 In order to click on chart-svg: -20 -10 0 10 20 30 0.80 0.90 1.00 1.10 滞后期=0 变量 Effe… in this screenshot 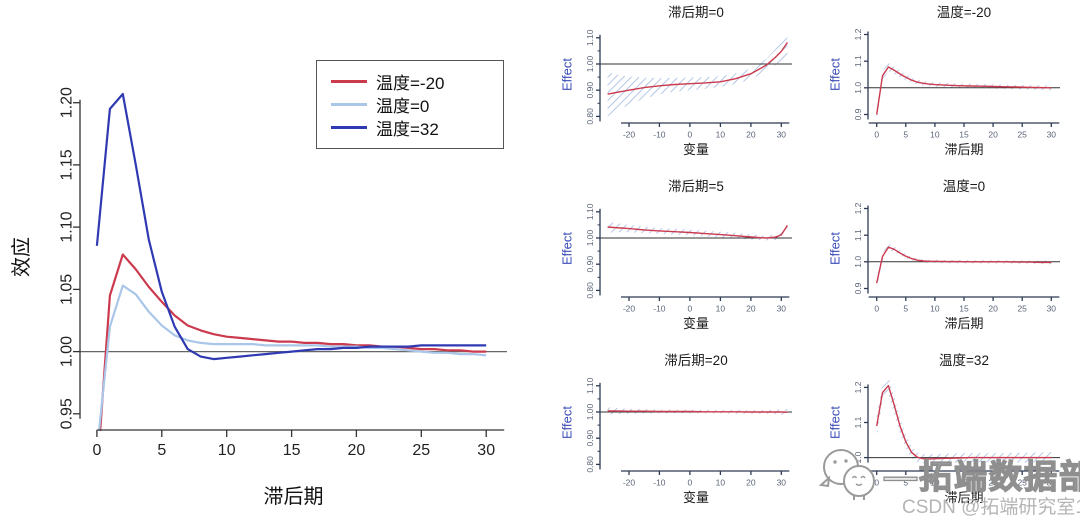, I will do `click(676, 81)`.